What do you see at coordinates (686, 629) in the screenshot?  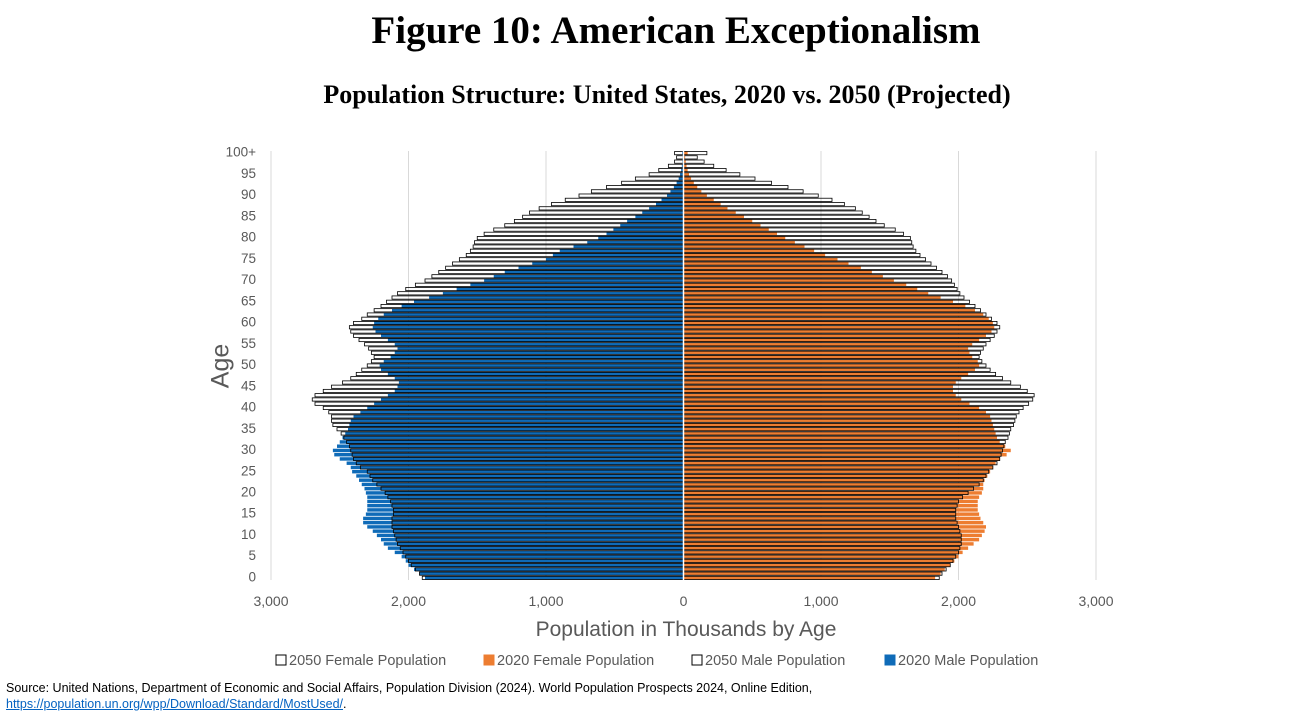 I see `x-axis-title: Population in Thousands by Age` at bounding box center [686, 629].